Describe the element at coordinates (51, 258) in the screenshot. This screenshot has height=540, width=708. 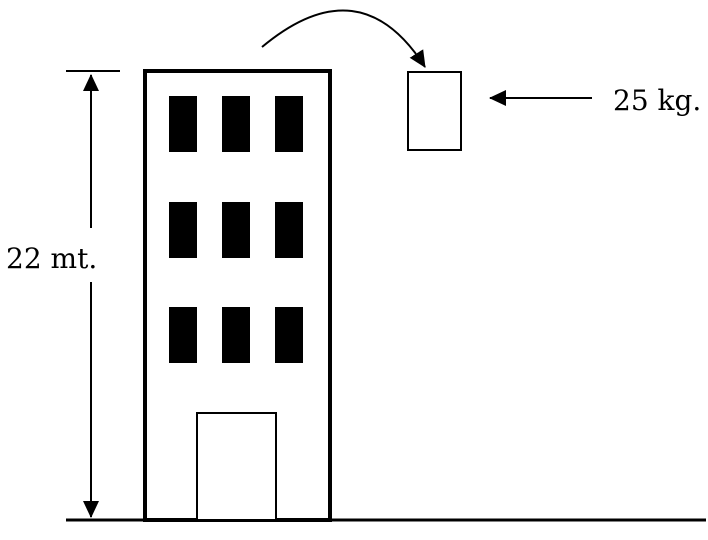
I see `height-label: 22 mt.` at that location.